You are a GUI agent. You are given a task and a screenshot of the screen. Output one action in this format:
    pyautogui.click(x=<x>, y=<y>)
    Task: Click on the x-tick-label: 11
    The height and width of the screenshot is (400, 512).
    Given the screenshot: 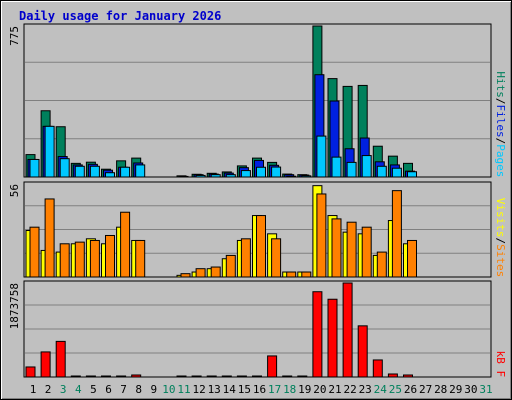 What is the action you would take?
    pyautogui.click(x=183, y=389)
    